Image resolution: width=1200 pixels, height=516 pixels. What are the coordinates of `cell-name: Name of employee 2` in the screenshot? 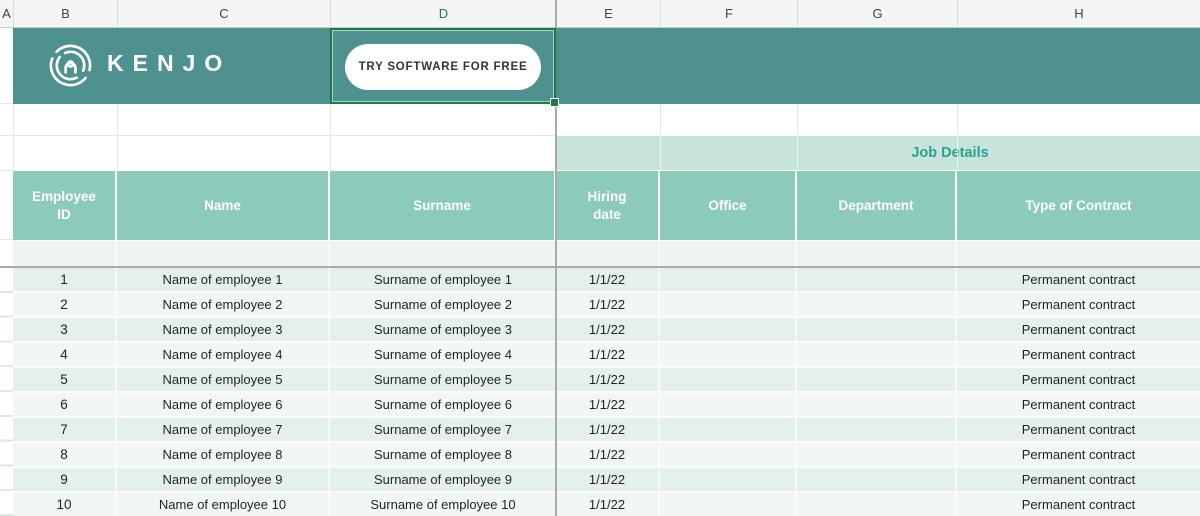 It's located at (223, 304).